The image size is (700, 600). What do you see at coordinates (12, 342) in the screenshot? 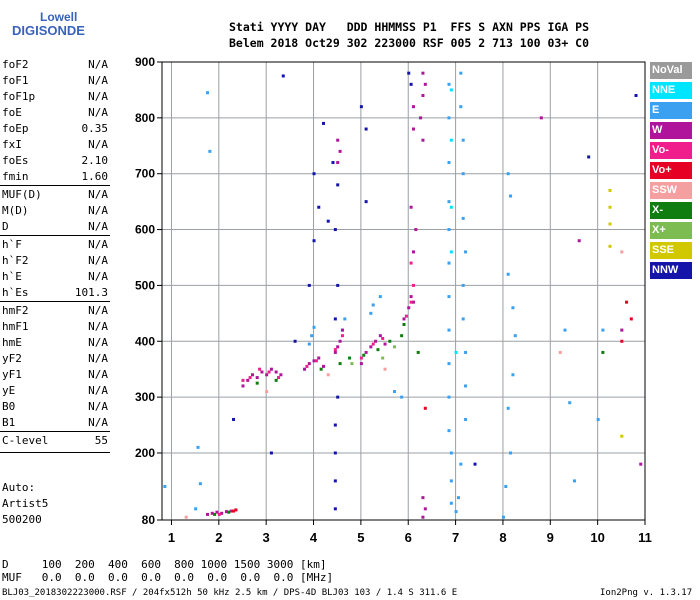
I see `param-name: hmE` at bounding box center [12, 342].